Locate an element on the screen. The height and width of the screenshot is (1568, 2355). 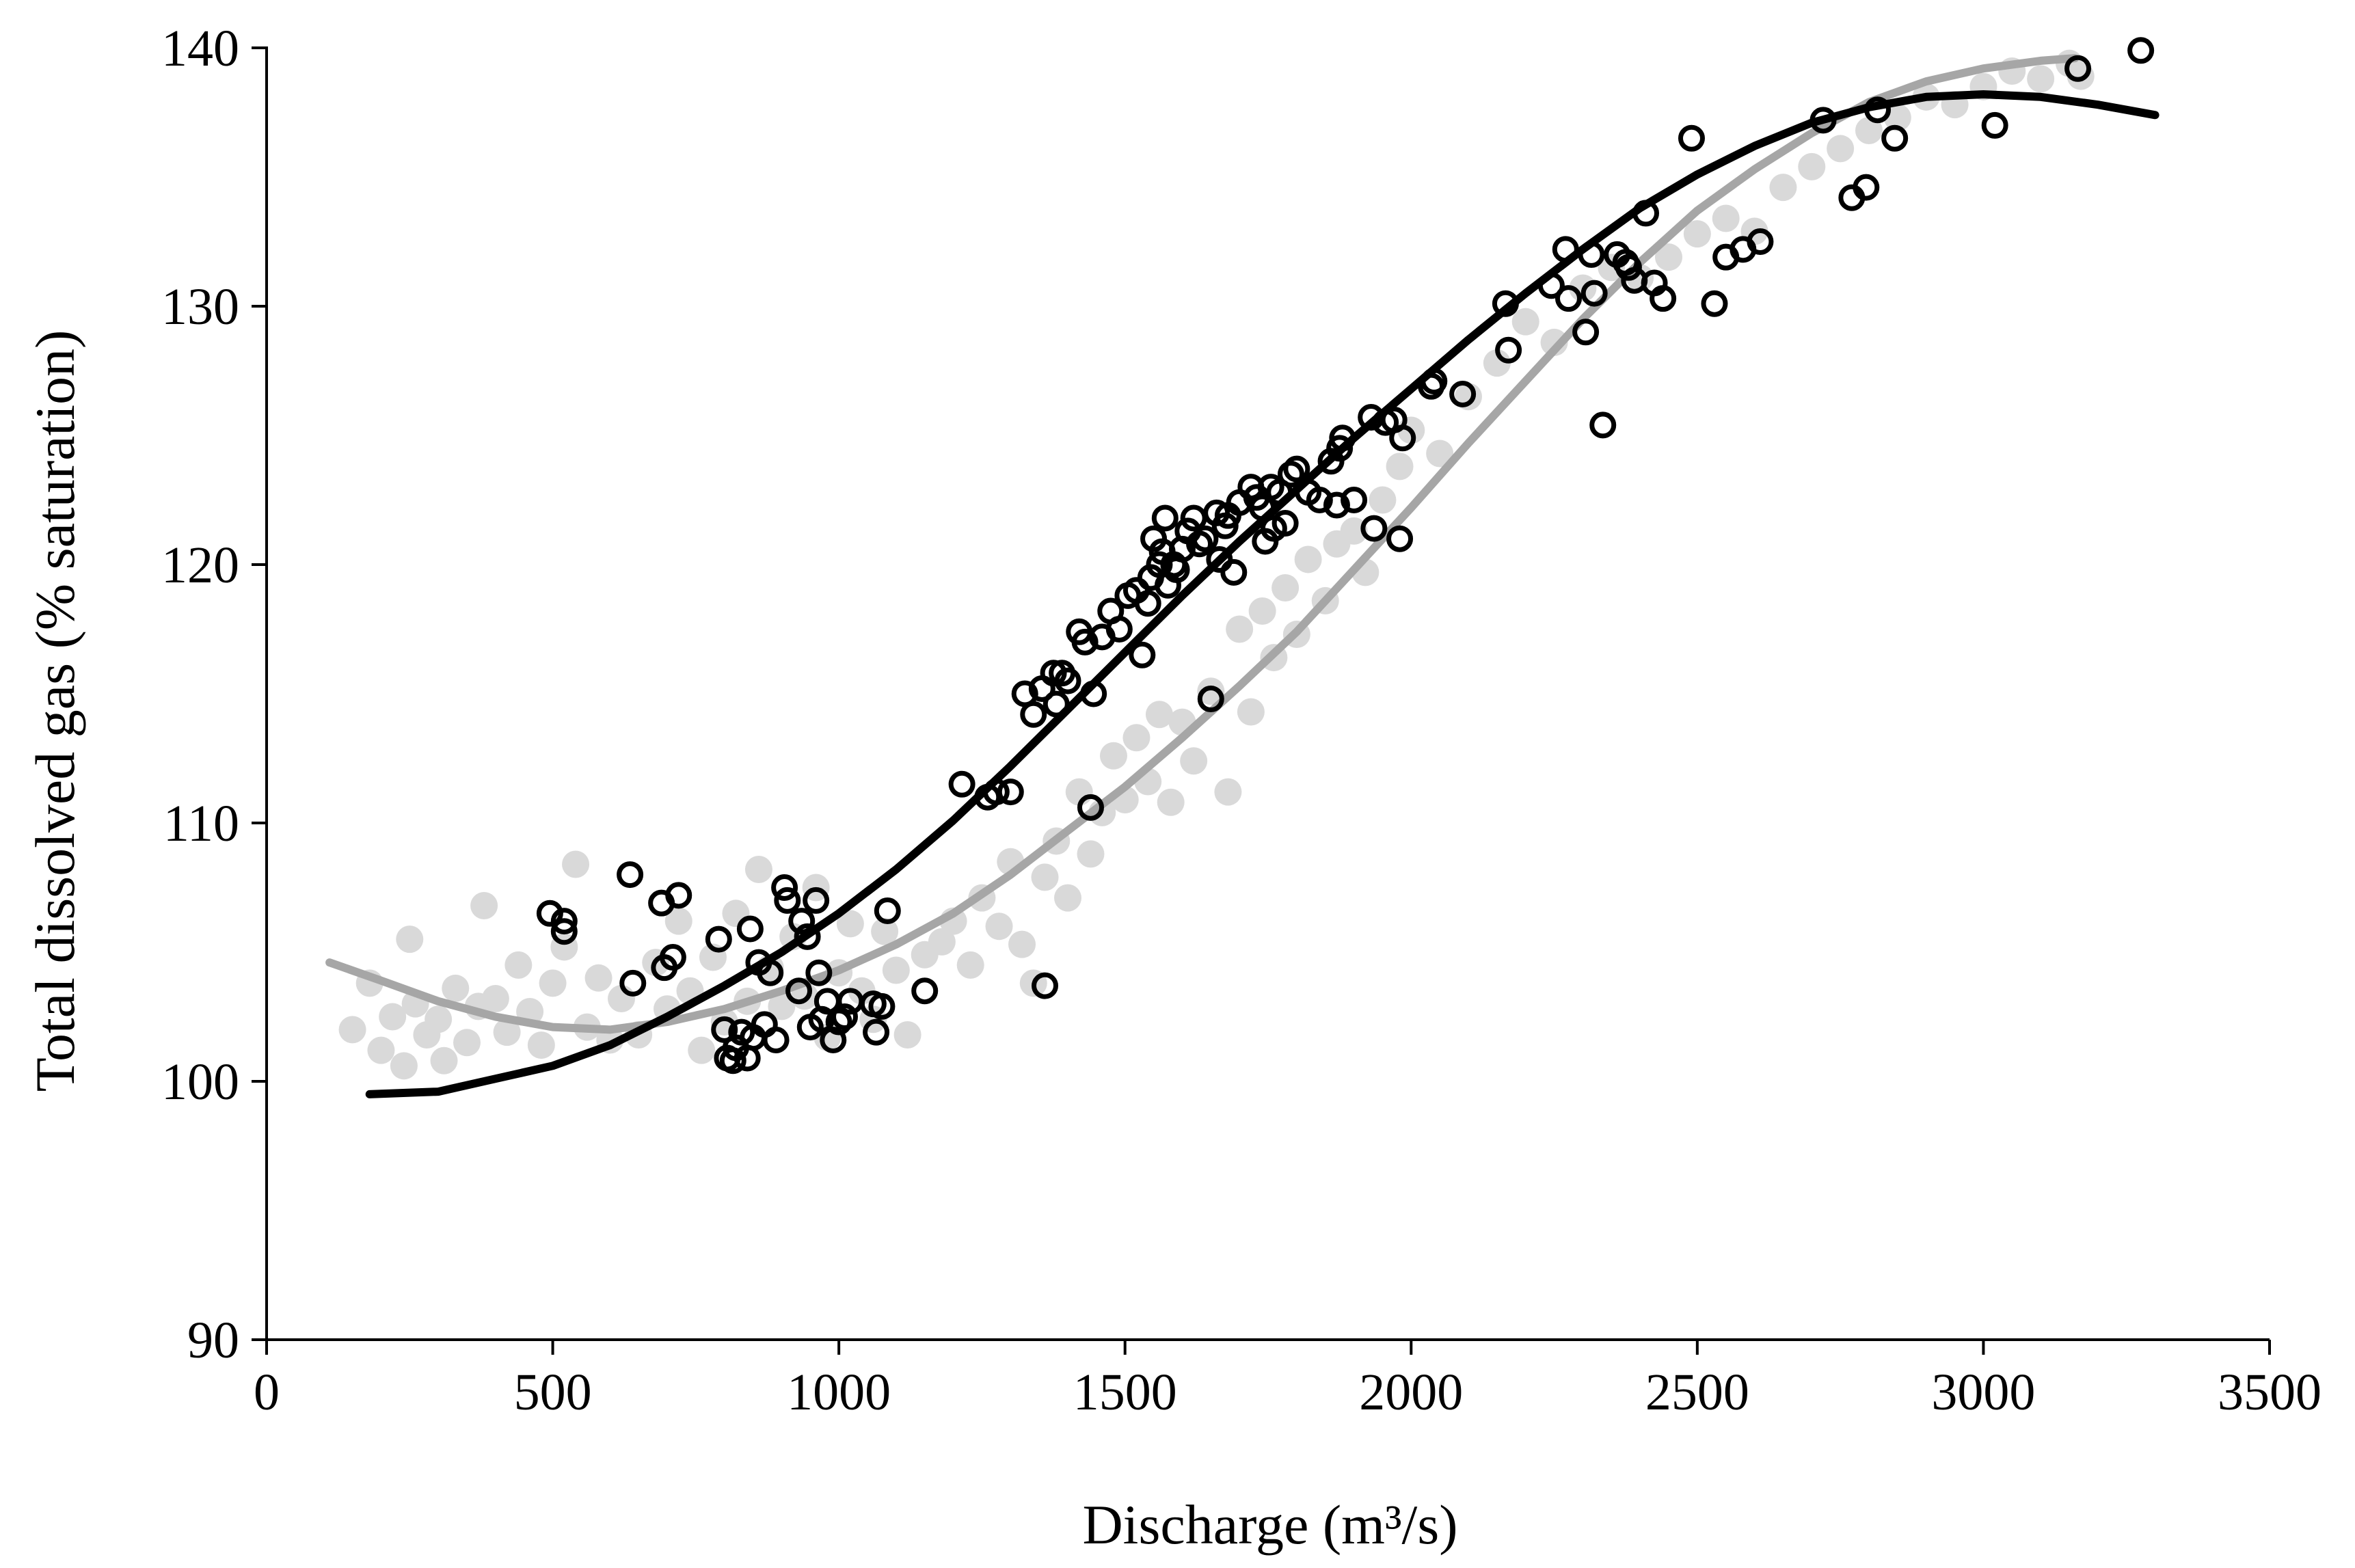
x-tick-label: 2000 is located at coordinates (1411, 1392).